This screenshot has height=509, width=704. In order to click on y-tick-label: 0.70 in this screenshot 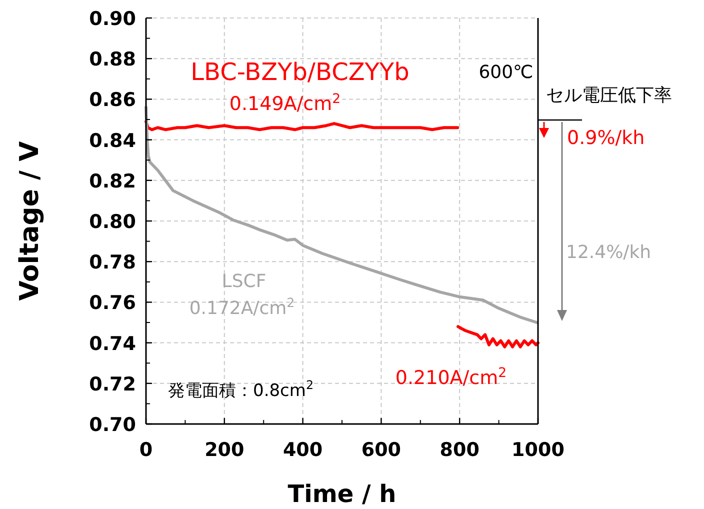, I will do `click(112, 425)`.